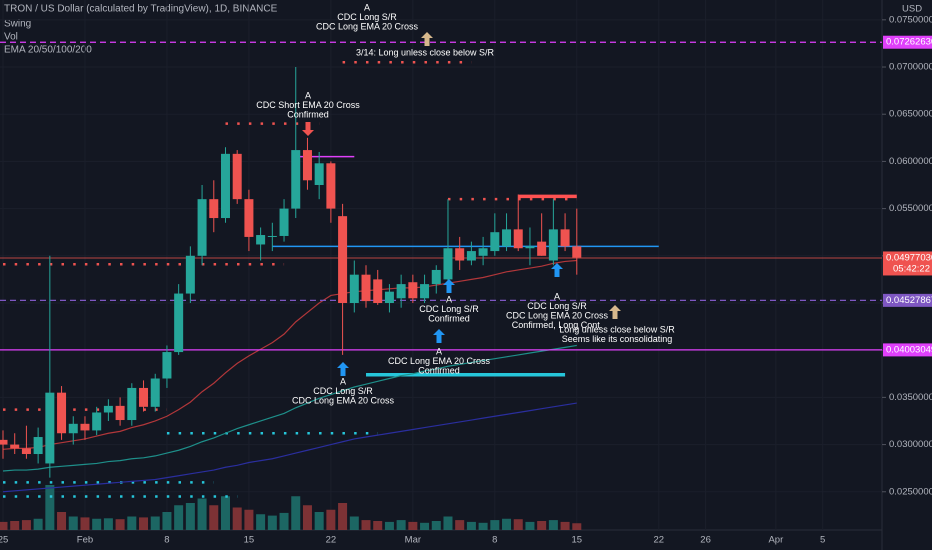  I want to click on price-tag-label: 0.04003049, so click(909, 349).